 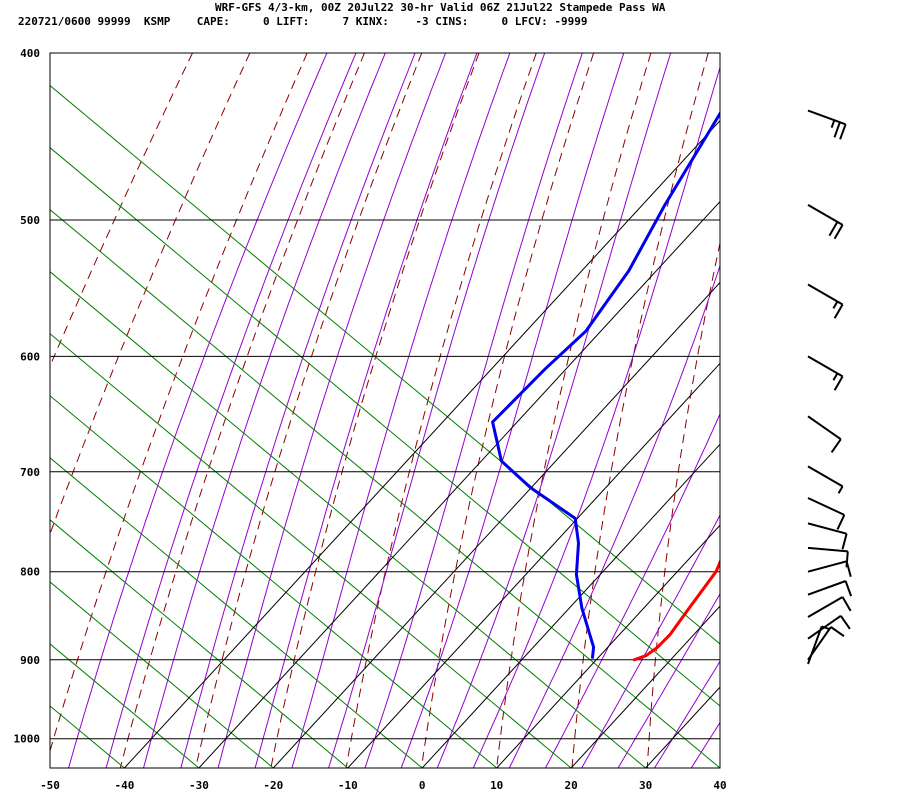 I want to click on x-tick-labels: -50 -40 -30 -20 -10 0 10 20 30 40, so click(x=383, y=785).